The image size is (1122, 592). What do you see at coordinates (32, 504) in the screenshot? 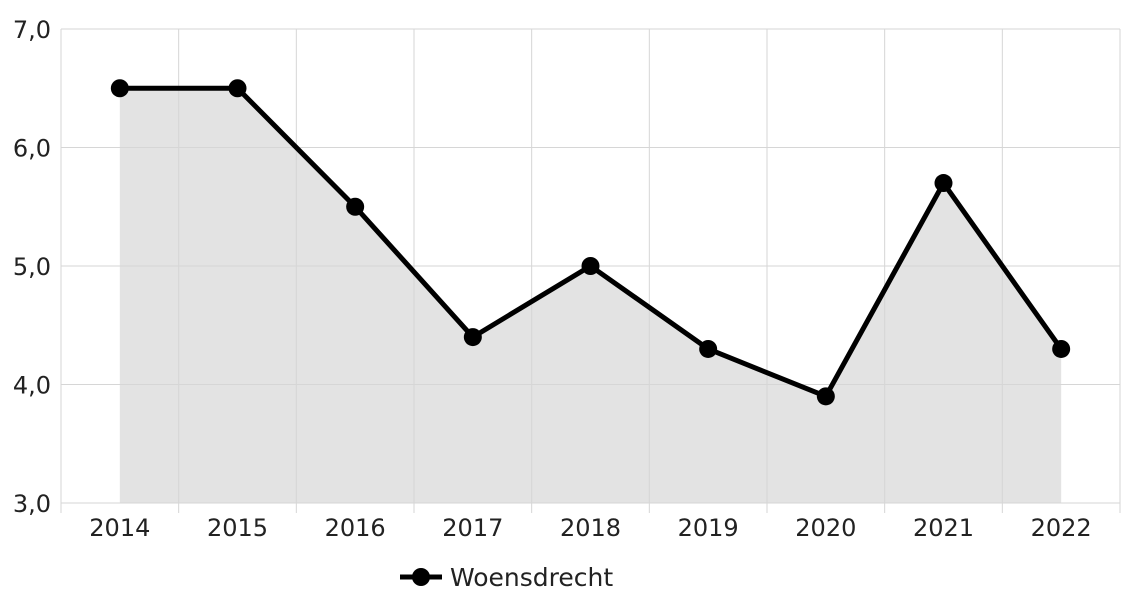
I see `y-tick-label: 3,0` at bounding box center [32, 504].